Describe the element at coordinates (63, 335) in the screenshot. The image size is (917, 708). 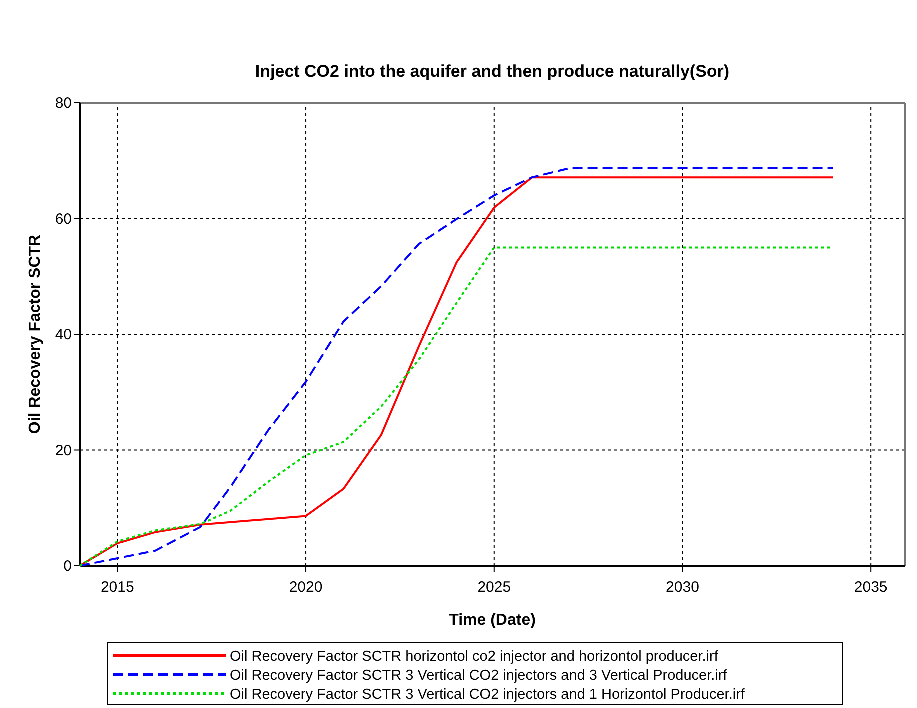
I see `y-tick-label: 40` at that location.